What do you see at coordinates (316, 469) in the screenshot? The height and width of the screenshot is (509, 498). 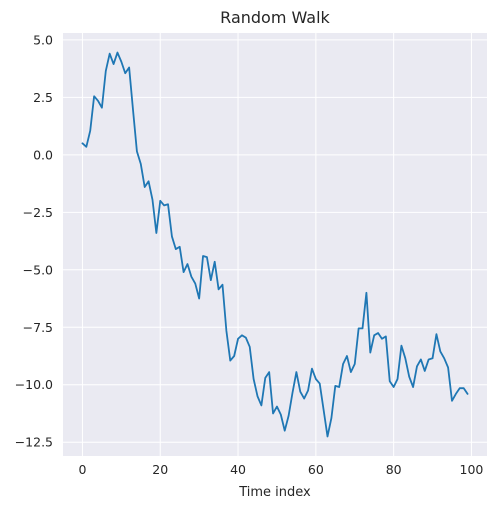 I see `x-tick-label: 60` at bounding box center [316, 469].